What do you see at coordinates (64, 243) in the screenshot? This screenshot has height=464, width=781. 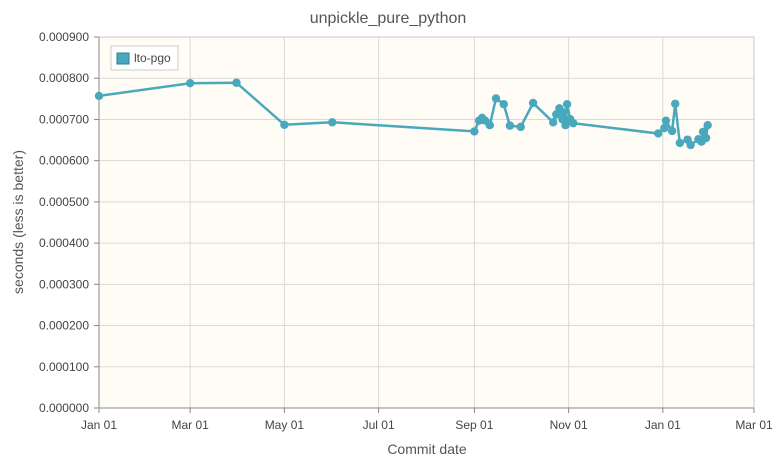 I see `y-tick-label: 0.000400` at bounding box center [64, 243].